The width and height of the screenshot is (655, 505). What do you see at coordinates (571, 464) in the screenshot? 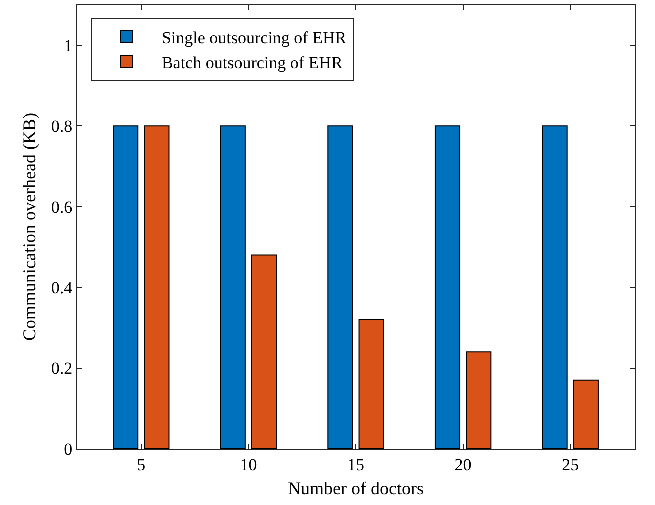
I see `x-tick-label: 25` at bounding box center [571, 464].